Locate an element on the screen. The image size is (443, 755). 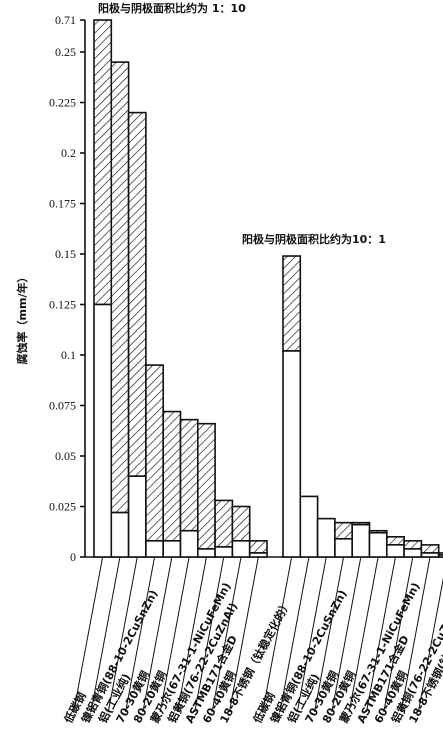
y-tick-label: 0.125 is located at coordinates (62, 305).